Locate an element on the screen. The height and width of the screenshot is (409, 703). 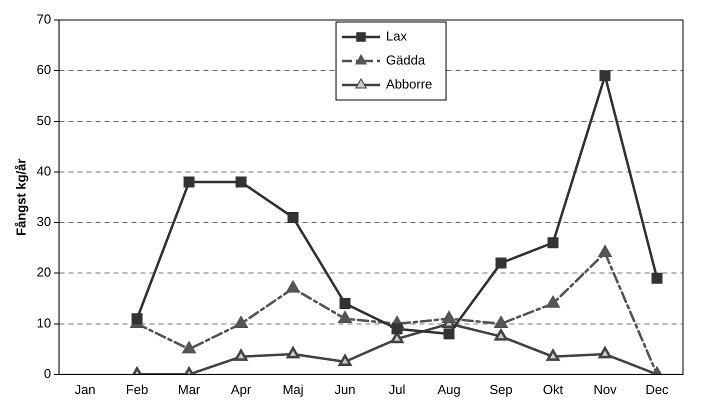
legend-label: Abborre is located at coordinates (409, 84).